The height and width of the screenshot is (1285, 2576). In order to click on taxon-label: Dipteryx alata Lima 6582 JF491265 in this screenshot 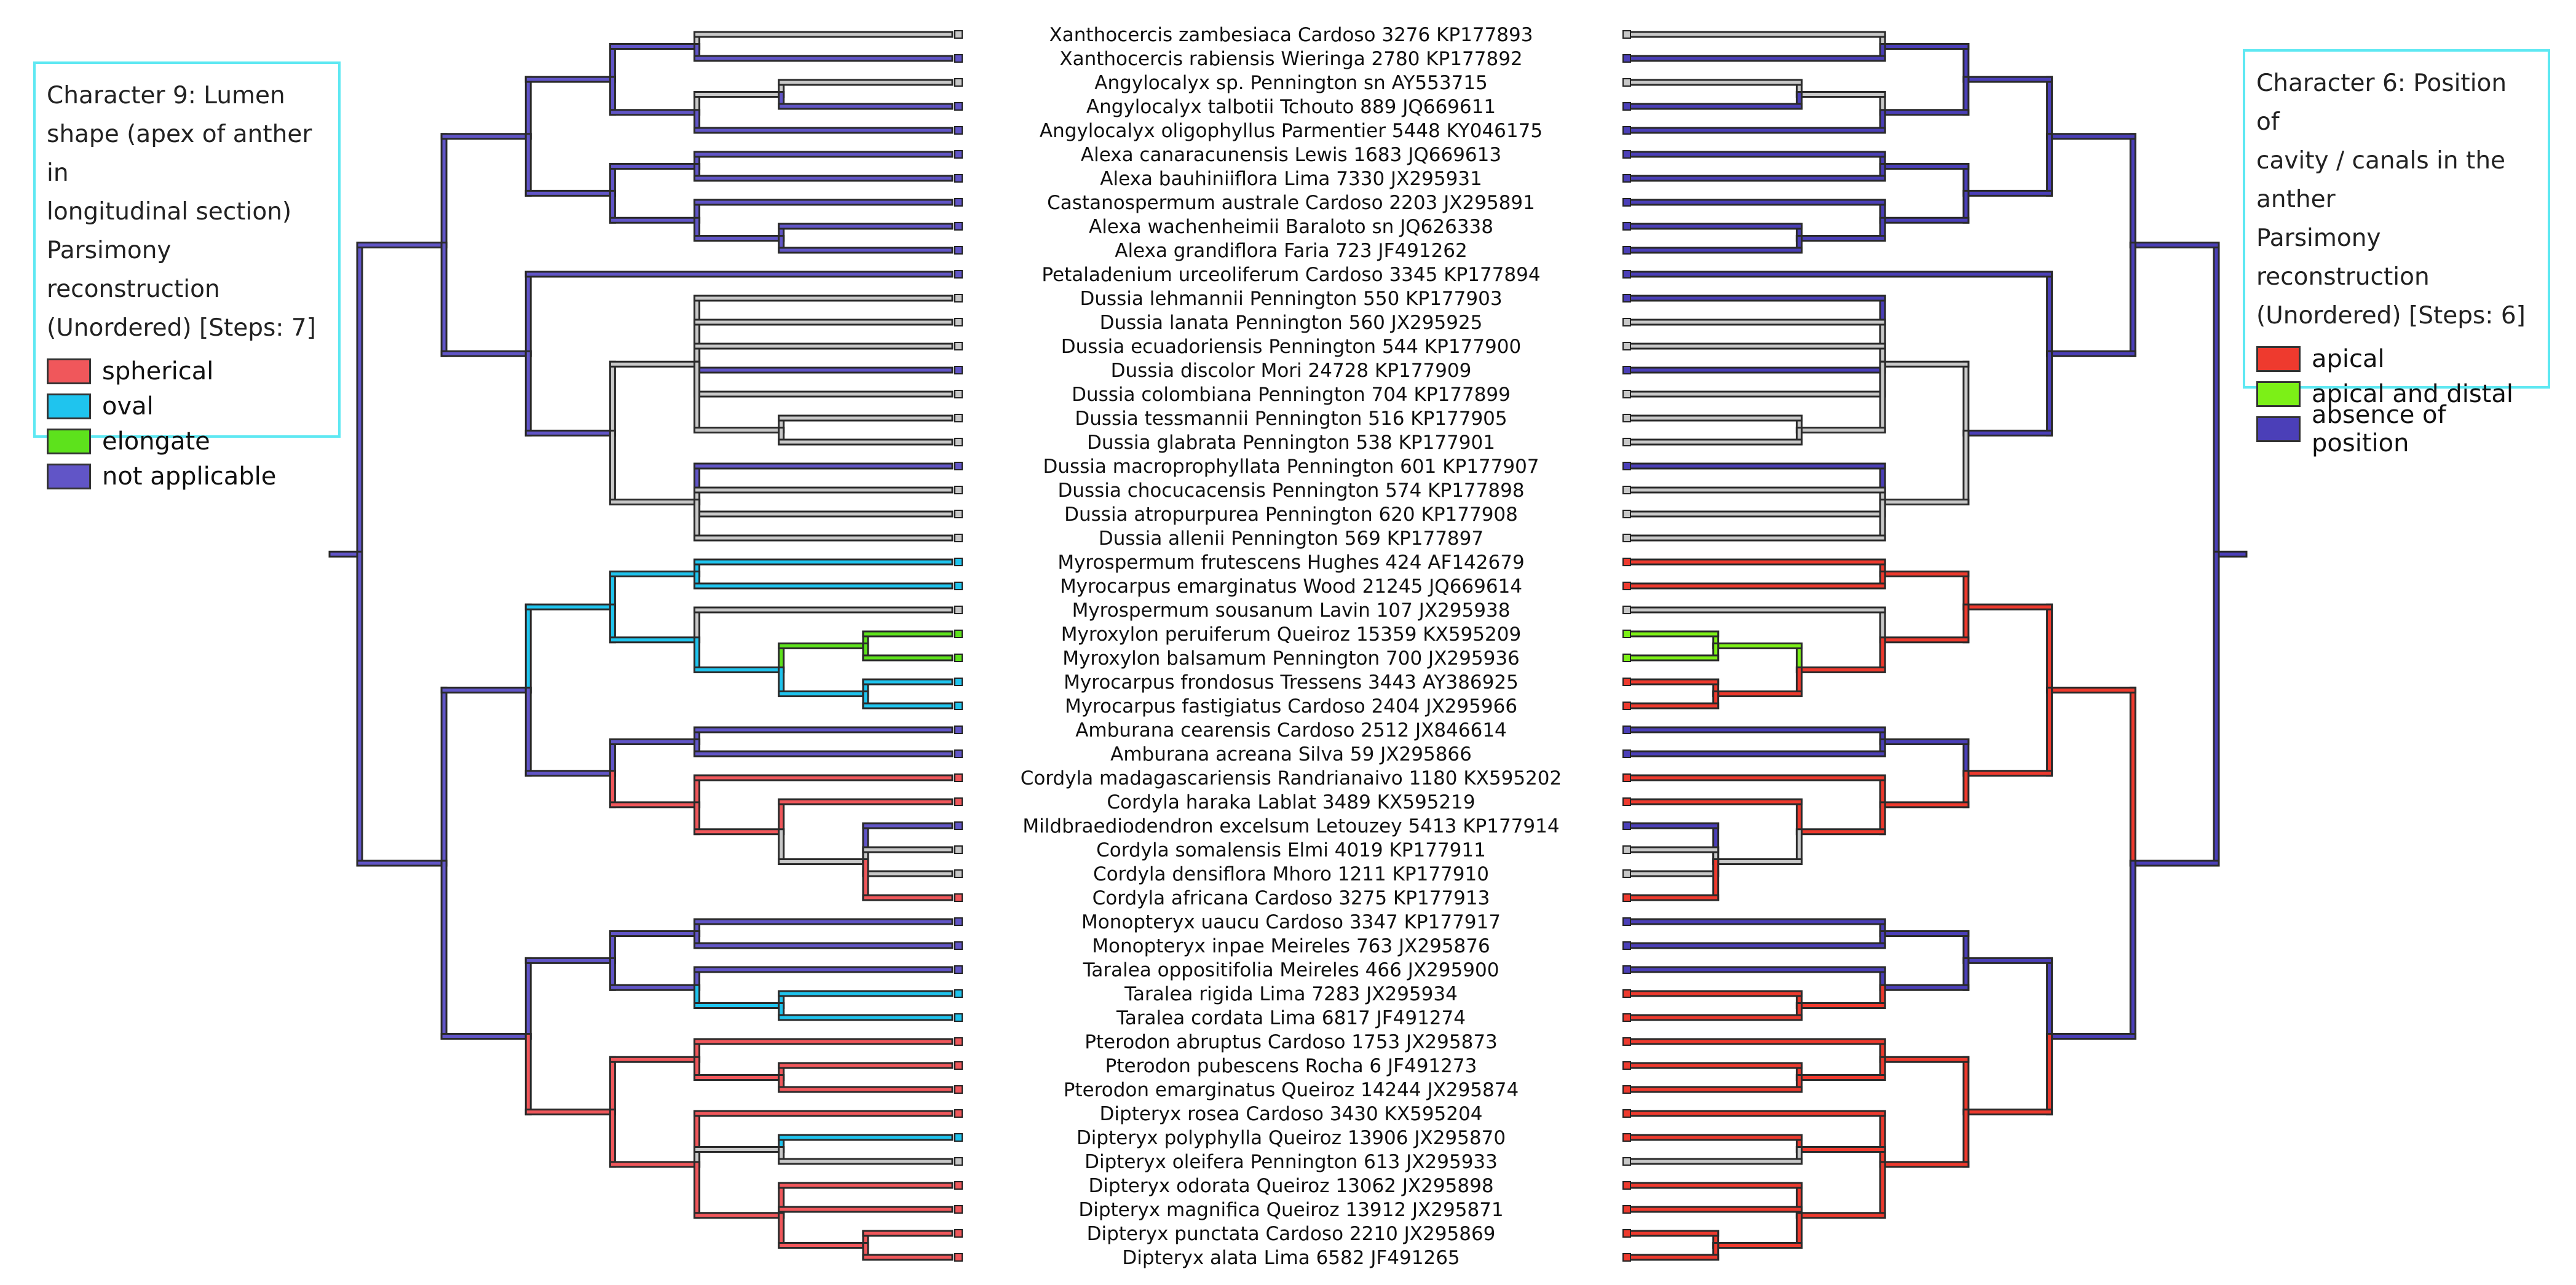, I will do `click(1291, 1258)`.